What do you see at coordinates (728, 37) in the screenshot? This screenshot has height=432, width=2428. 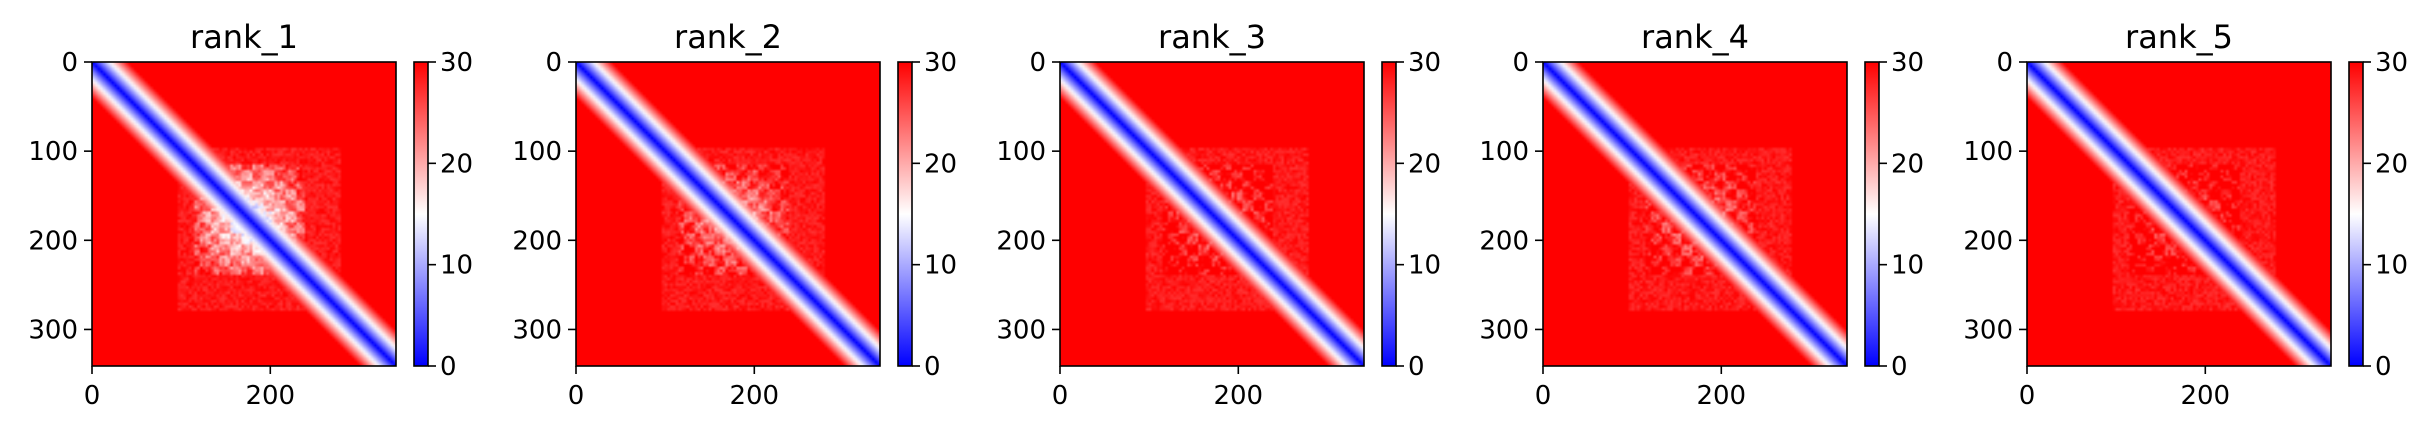 I see `panel-title: rank_2` at bounding box center [728, 37].